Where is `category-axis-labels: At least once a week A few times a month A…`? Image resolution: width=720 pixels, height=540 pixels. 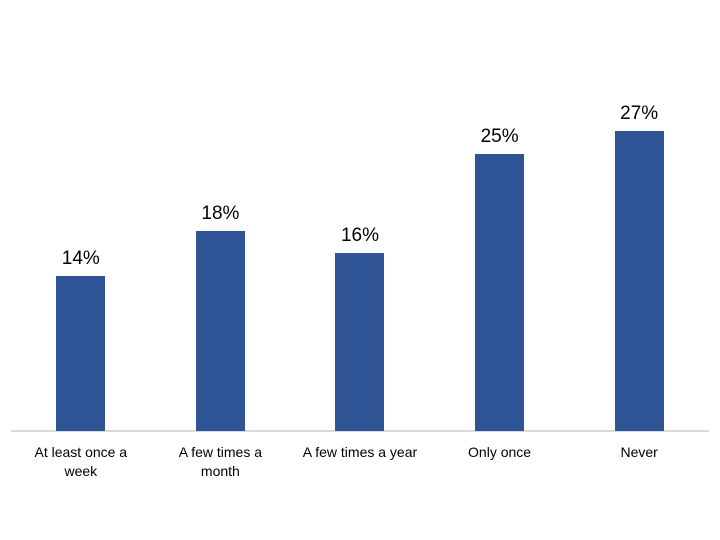 category-axis-labels: At least once a week A few times a month A… is located at coordinates (360, 462).